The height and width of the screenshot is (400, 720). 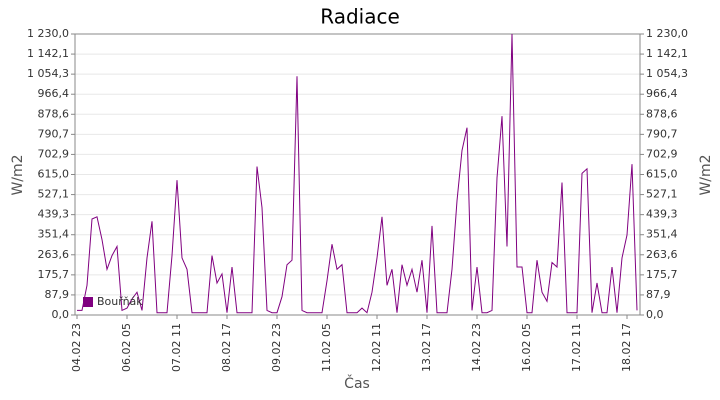 What do you see at coordinates (662, 194) in the screenshot?
I see `y2-tick-label: 527,1` at bounding box center [662, 194].